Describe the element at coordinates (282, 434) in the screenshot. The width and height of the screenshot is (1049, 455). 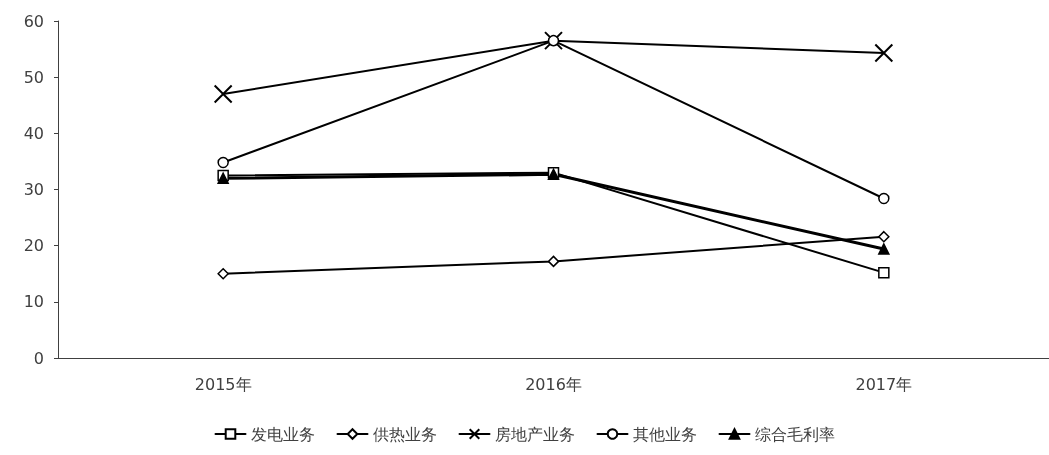
I see `legend-label: 发电业务` at that location.